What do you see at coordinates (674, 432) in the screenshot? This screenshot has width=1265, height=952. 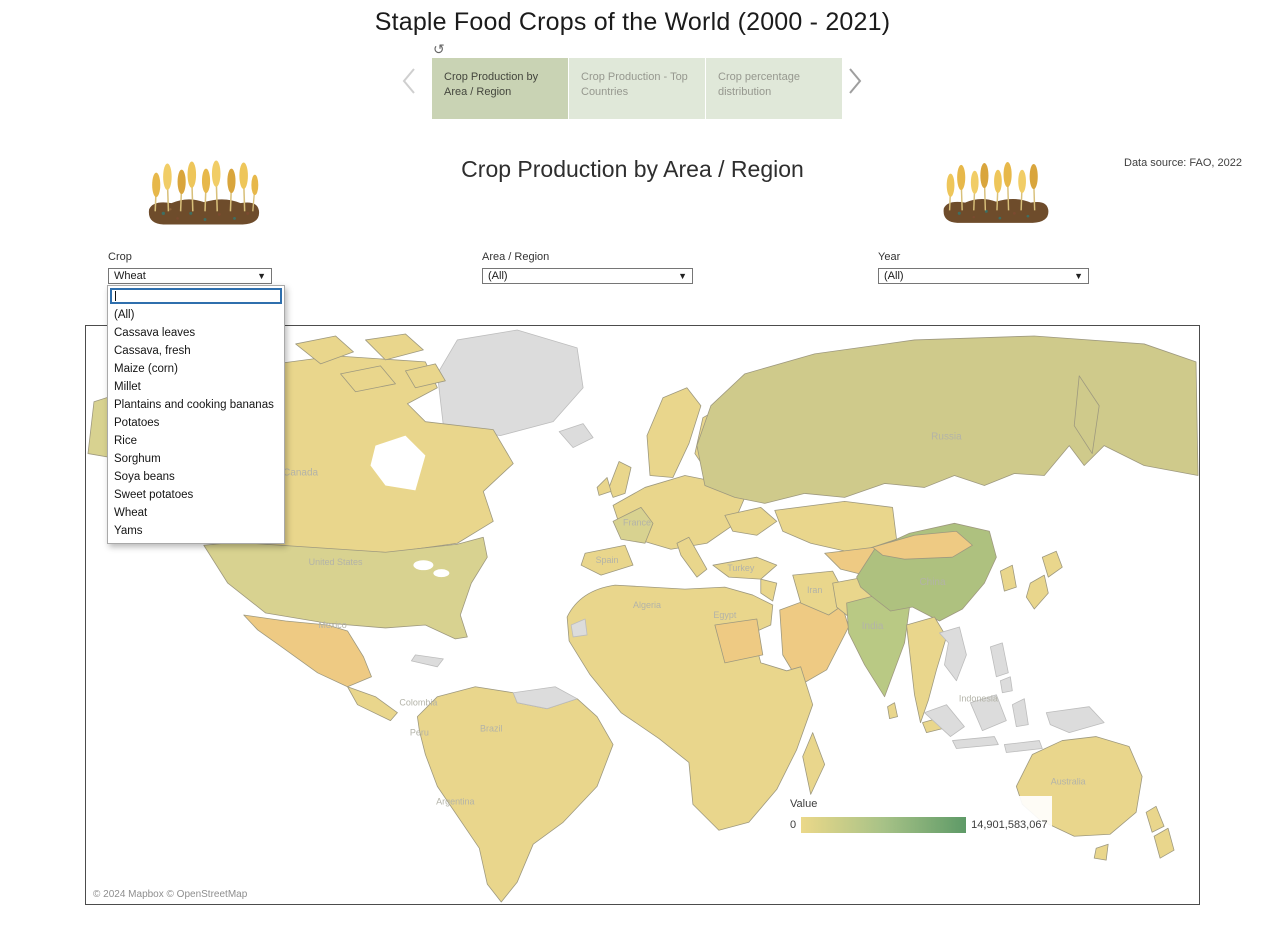 I see `region-scandinavia` at bounding box center [674, 432].